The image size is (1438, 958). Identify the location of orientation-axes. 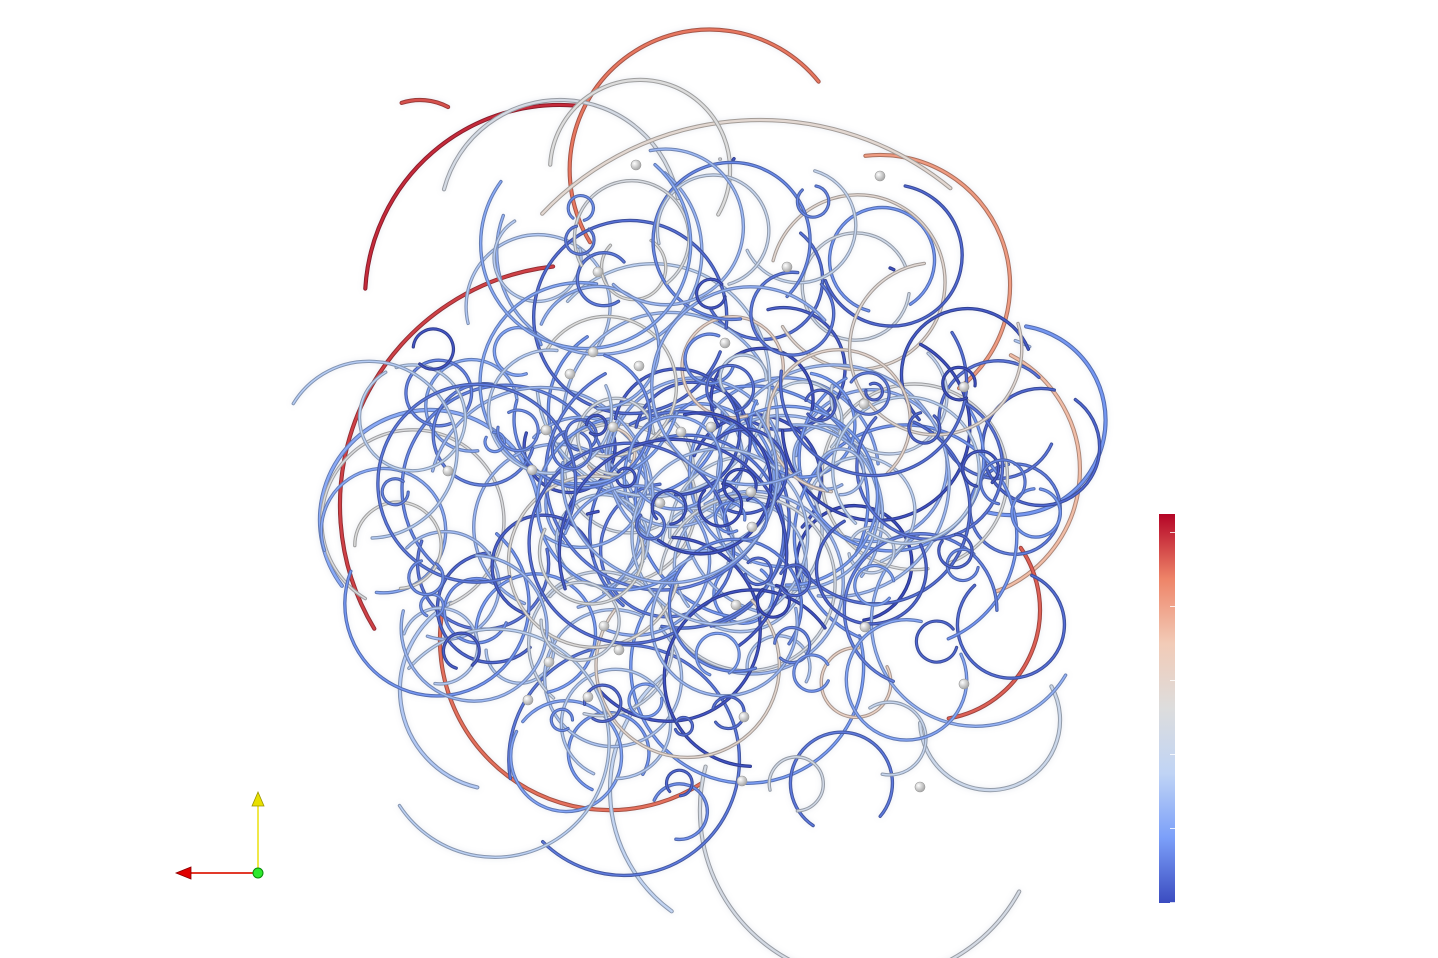
(219, 835).